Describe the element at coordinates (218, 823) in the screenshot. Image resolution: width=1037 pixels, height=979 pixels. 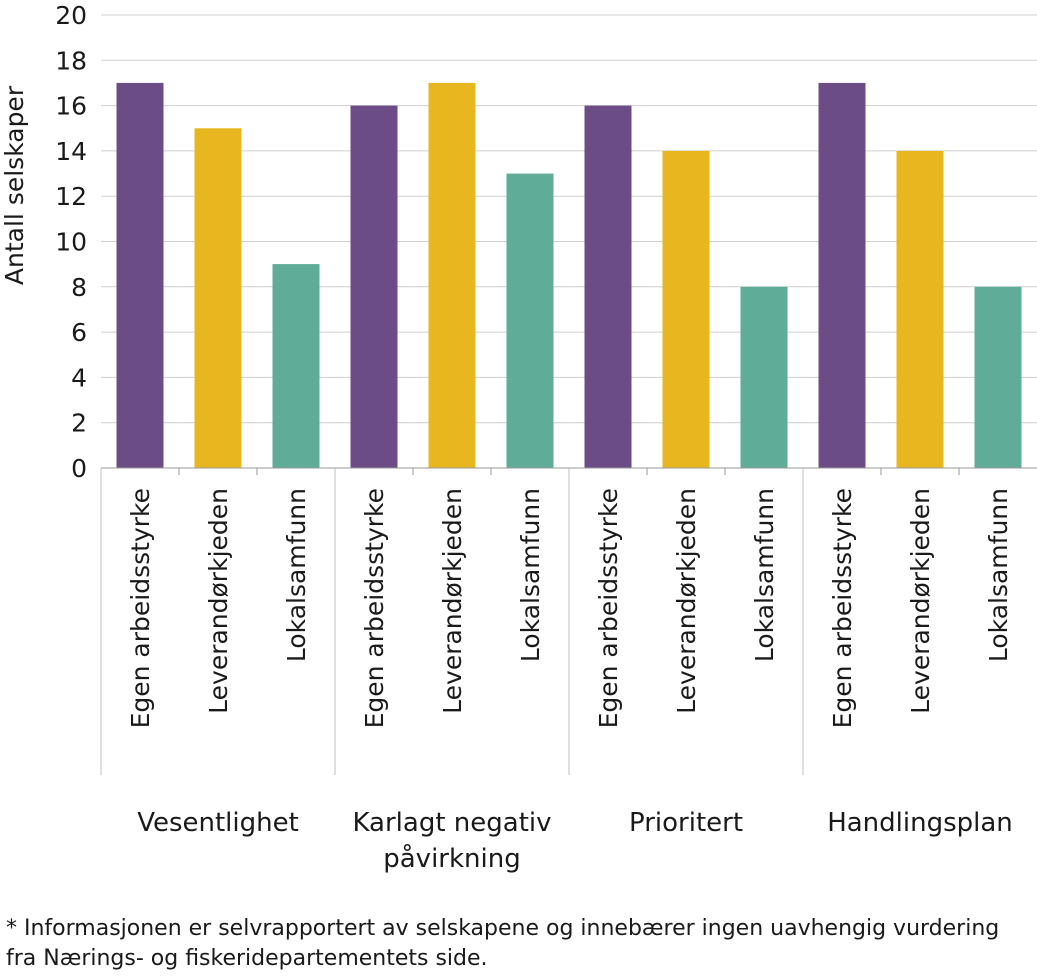
I see `group-label: Vesentlighet` at that location.